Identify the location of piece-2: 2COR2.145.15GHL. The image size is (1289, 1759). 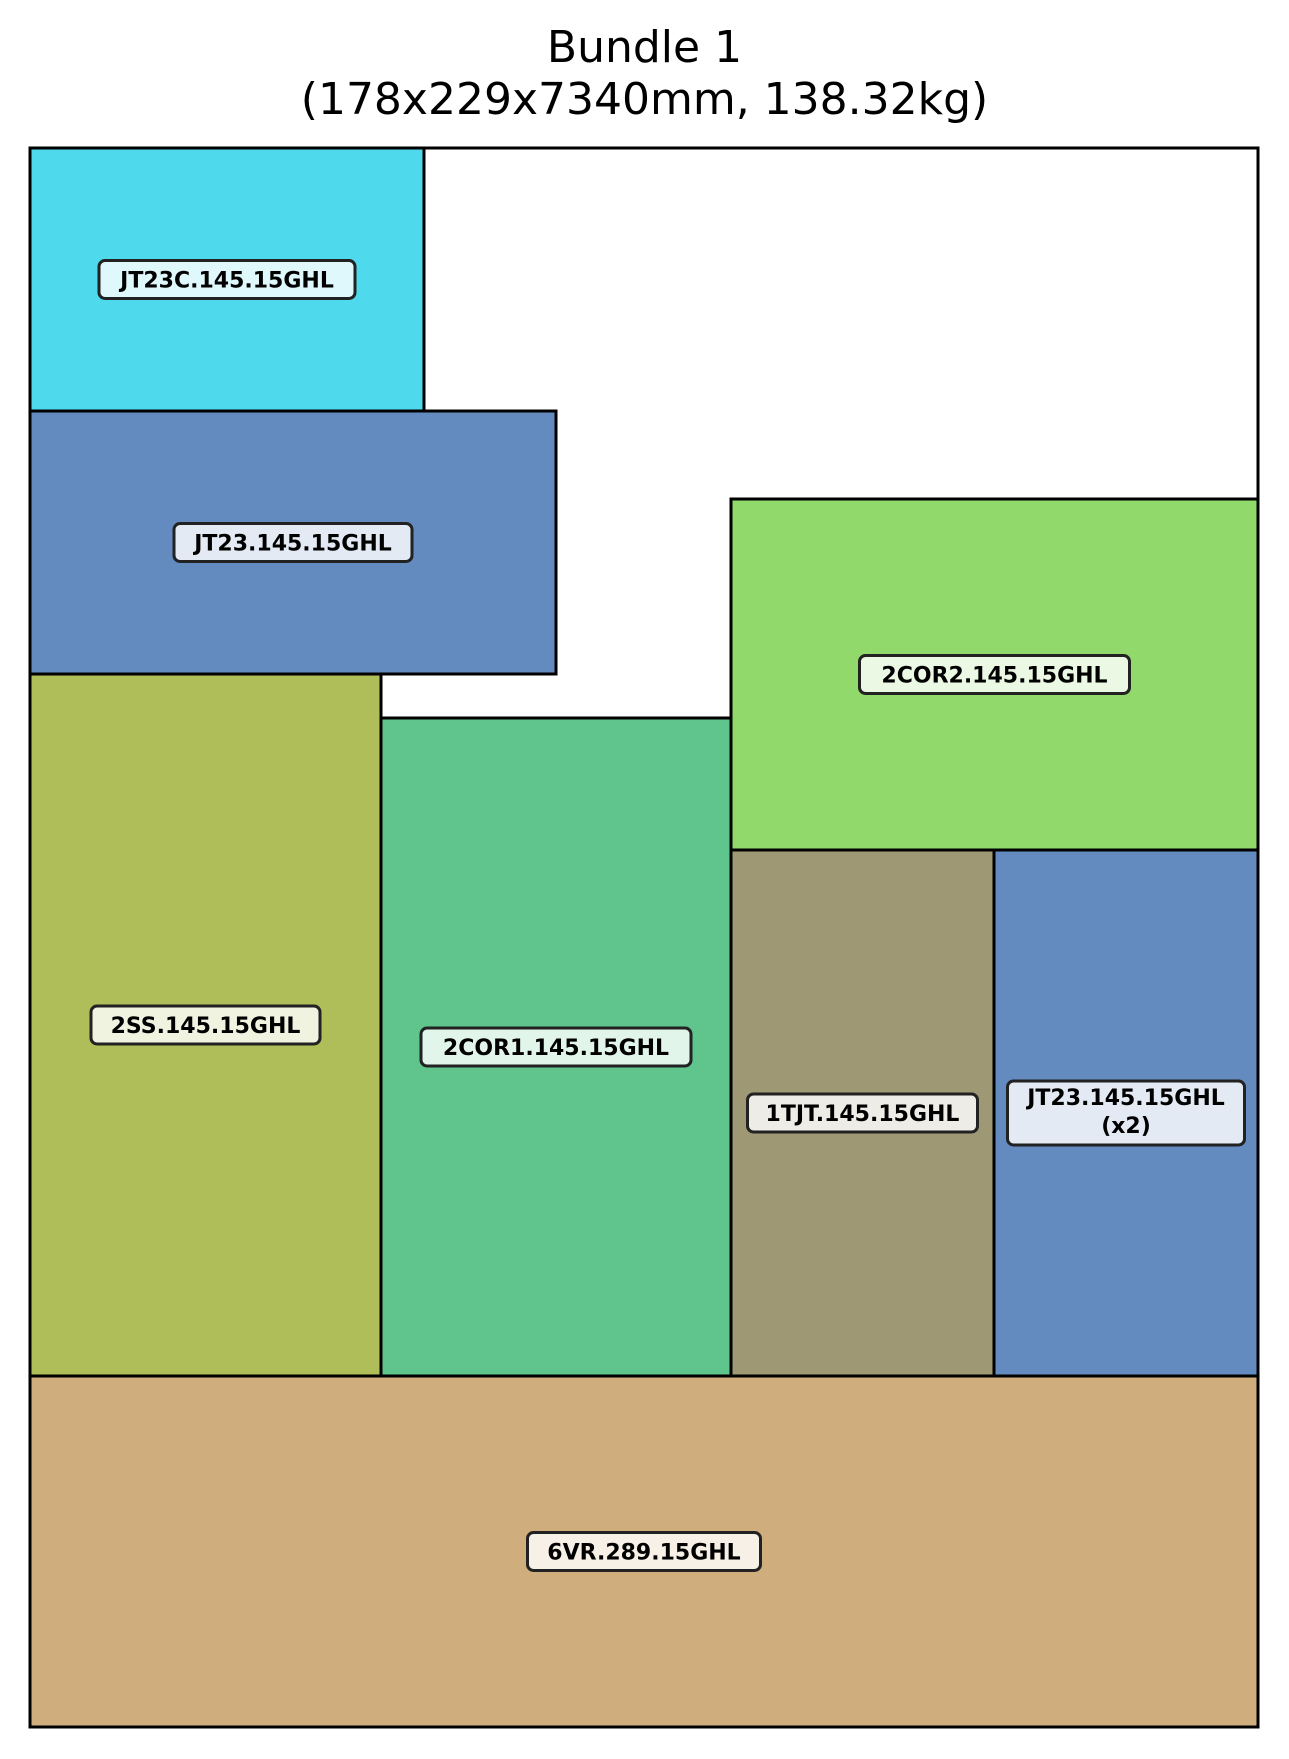
(994, 674).